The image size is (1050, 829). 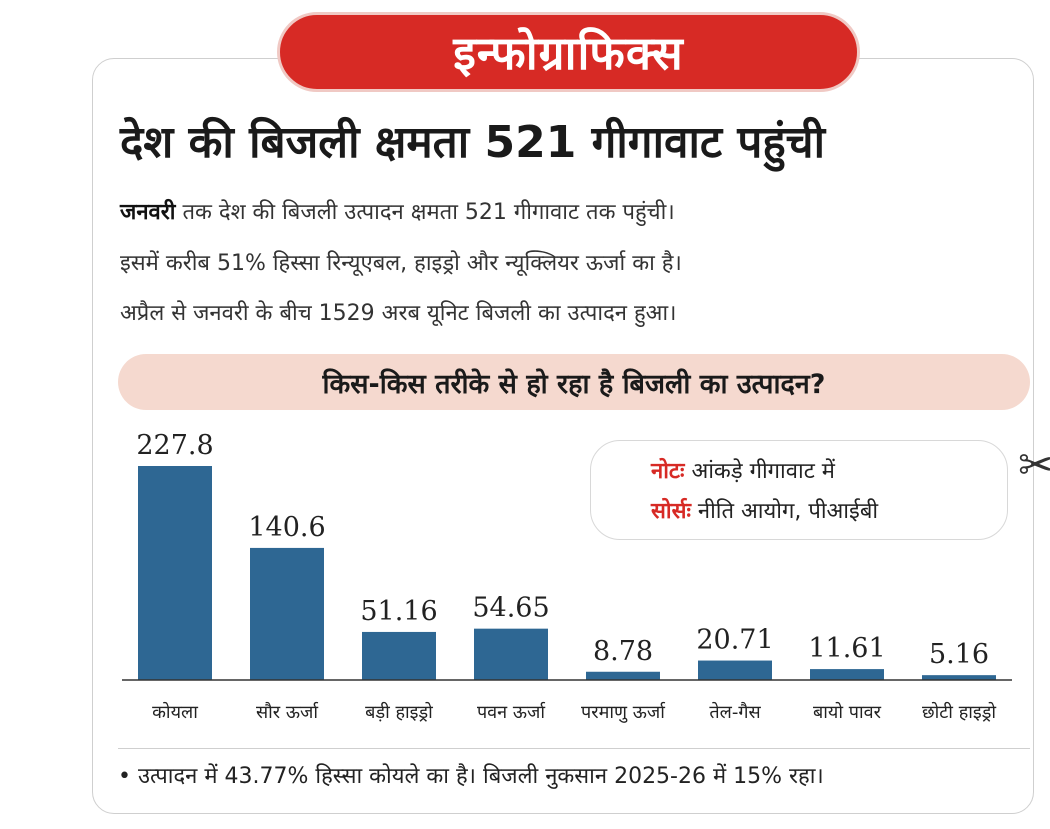 I want to click on source-line: सोर्सः नीति आयोग, पीआईबी, so click(x=764, y=510).